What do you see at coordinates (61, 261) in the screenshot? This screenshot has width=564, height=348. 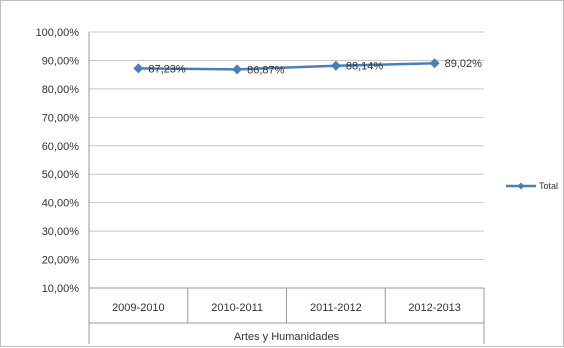 I see `y-tick-label: 20,00%` at bounding box center [61, 261].